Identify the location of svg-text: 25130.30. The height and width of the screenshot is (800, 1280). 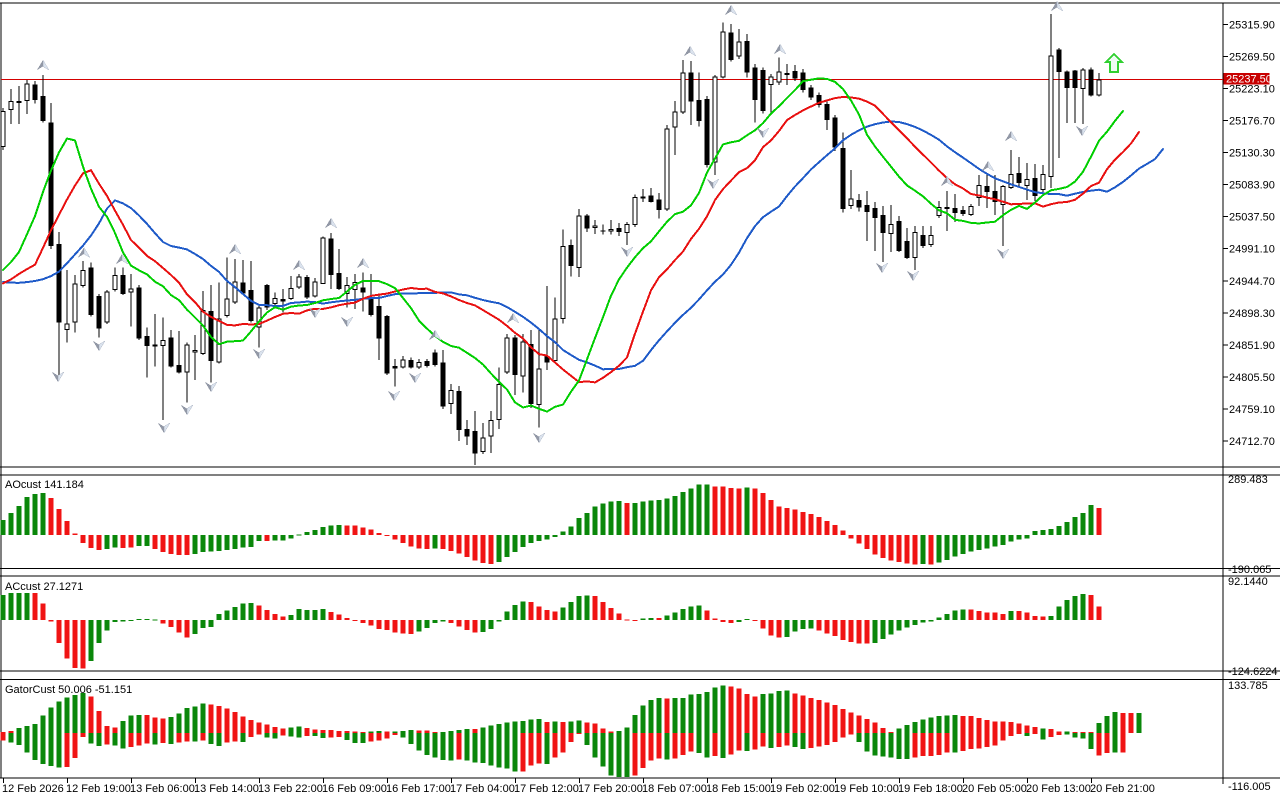
(1252, 154).